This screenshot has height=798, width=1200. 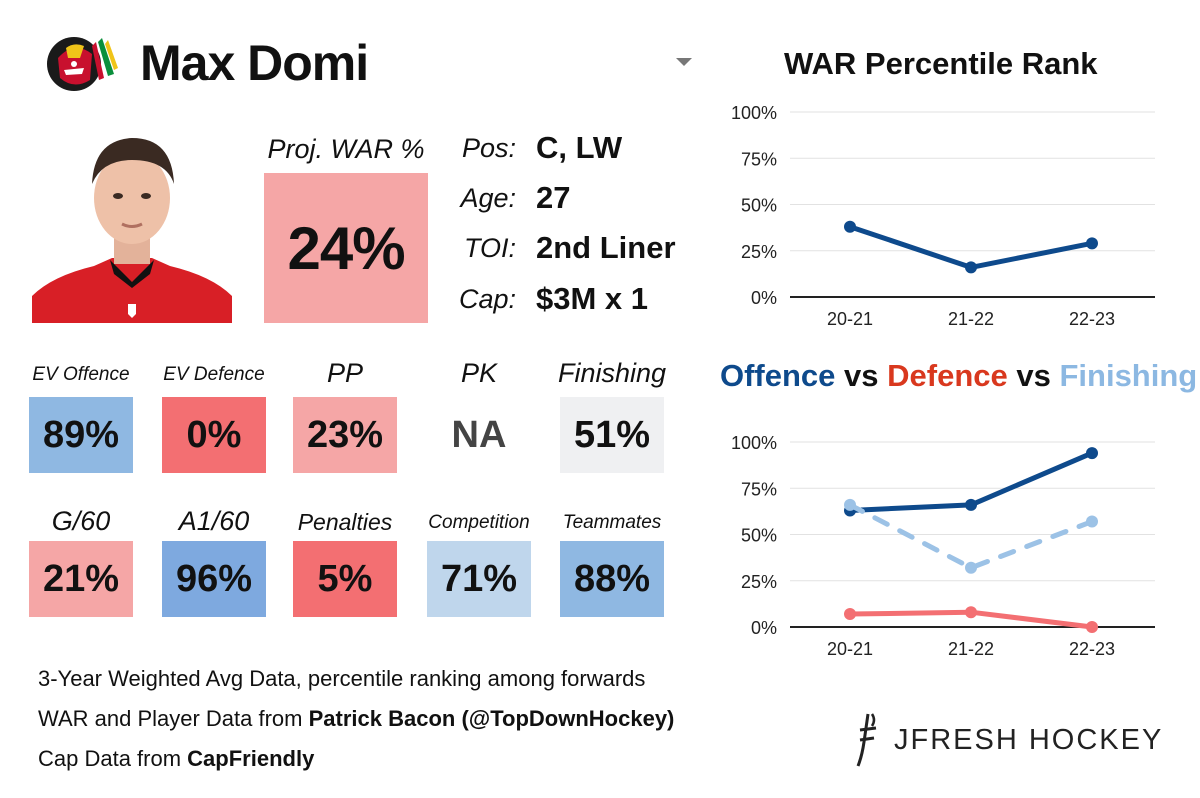 I want to click on penalties-label: Penalties, so click(x=345, y=522).